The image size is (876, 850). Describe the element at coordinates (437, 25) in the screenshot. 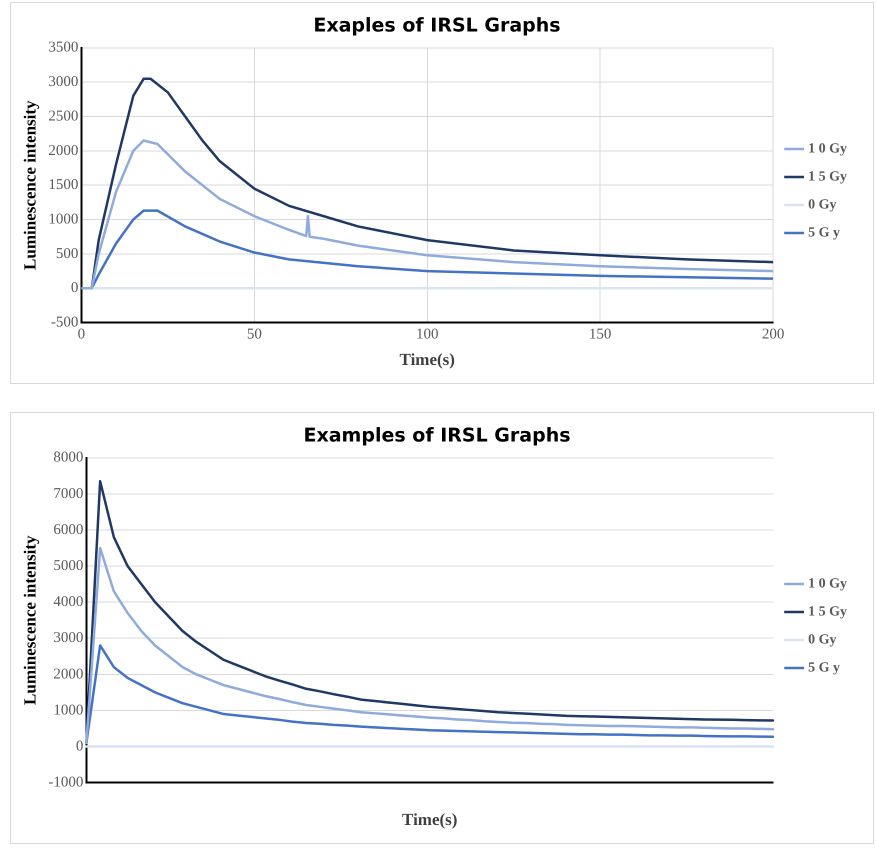

I see `chart-title: Exaples of IRSL Graphs` at that location.